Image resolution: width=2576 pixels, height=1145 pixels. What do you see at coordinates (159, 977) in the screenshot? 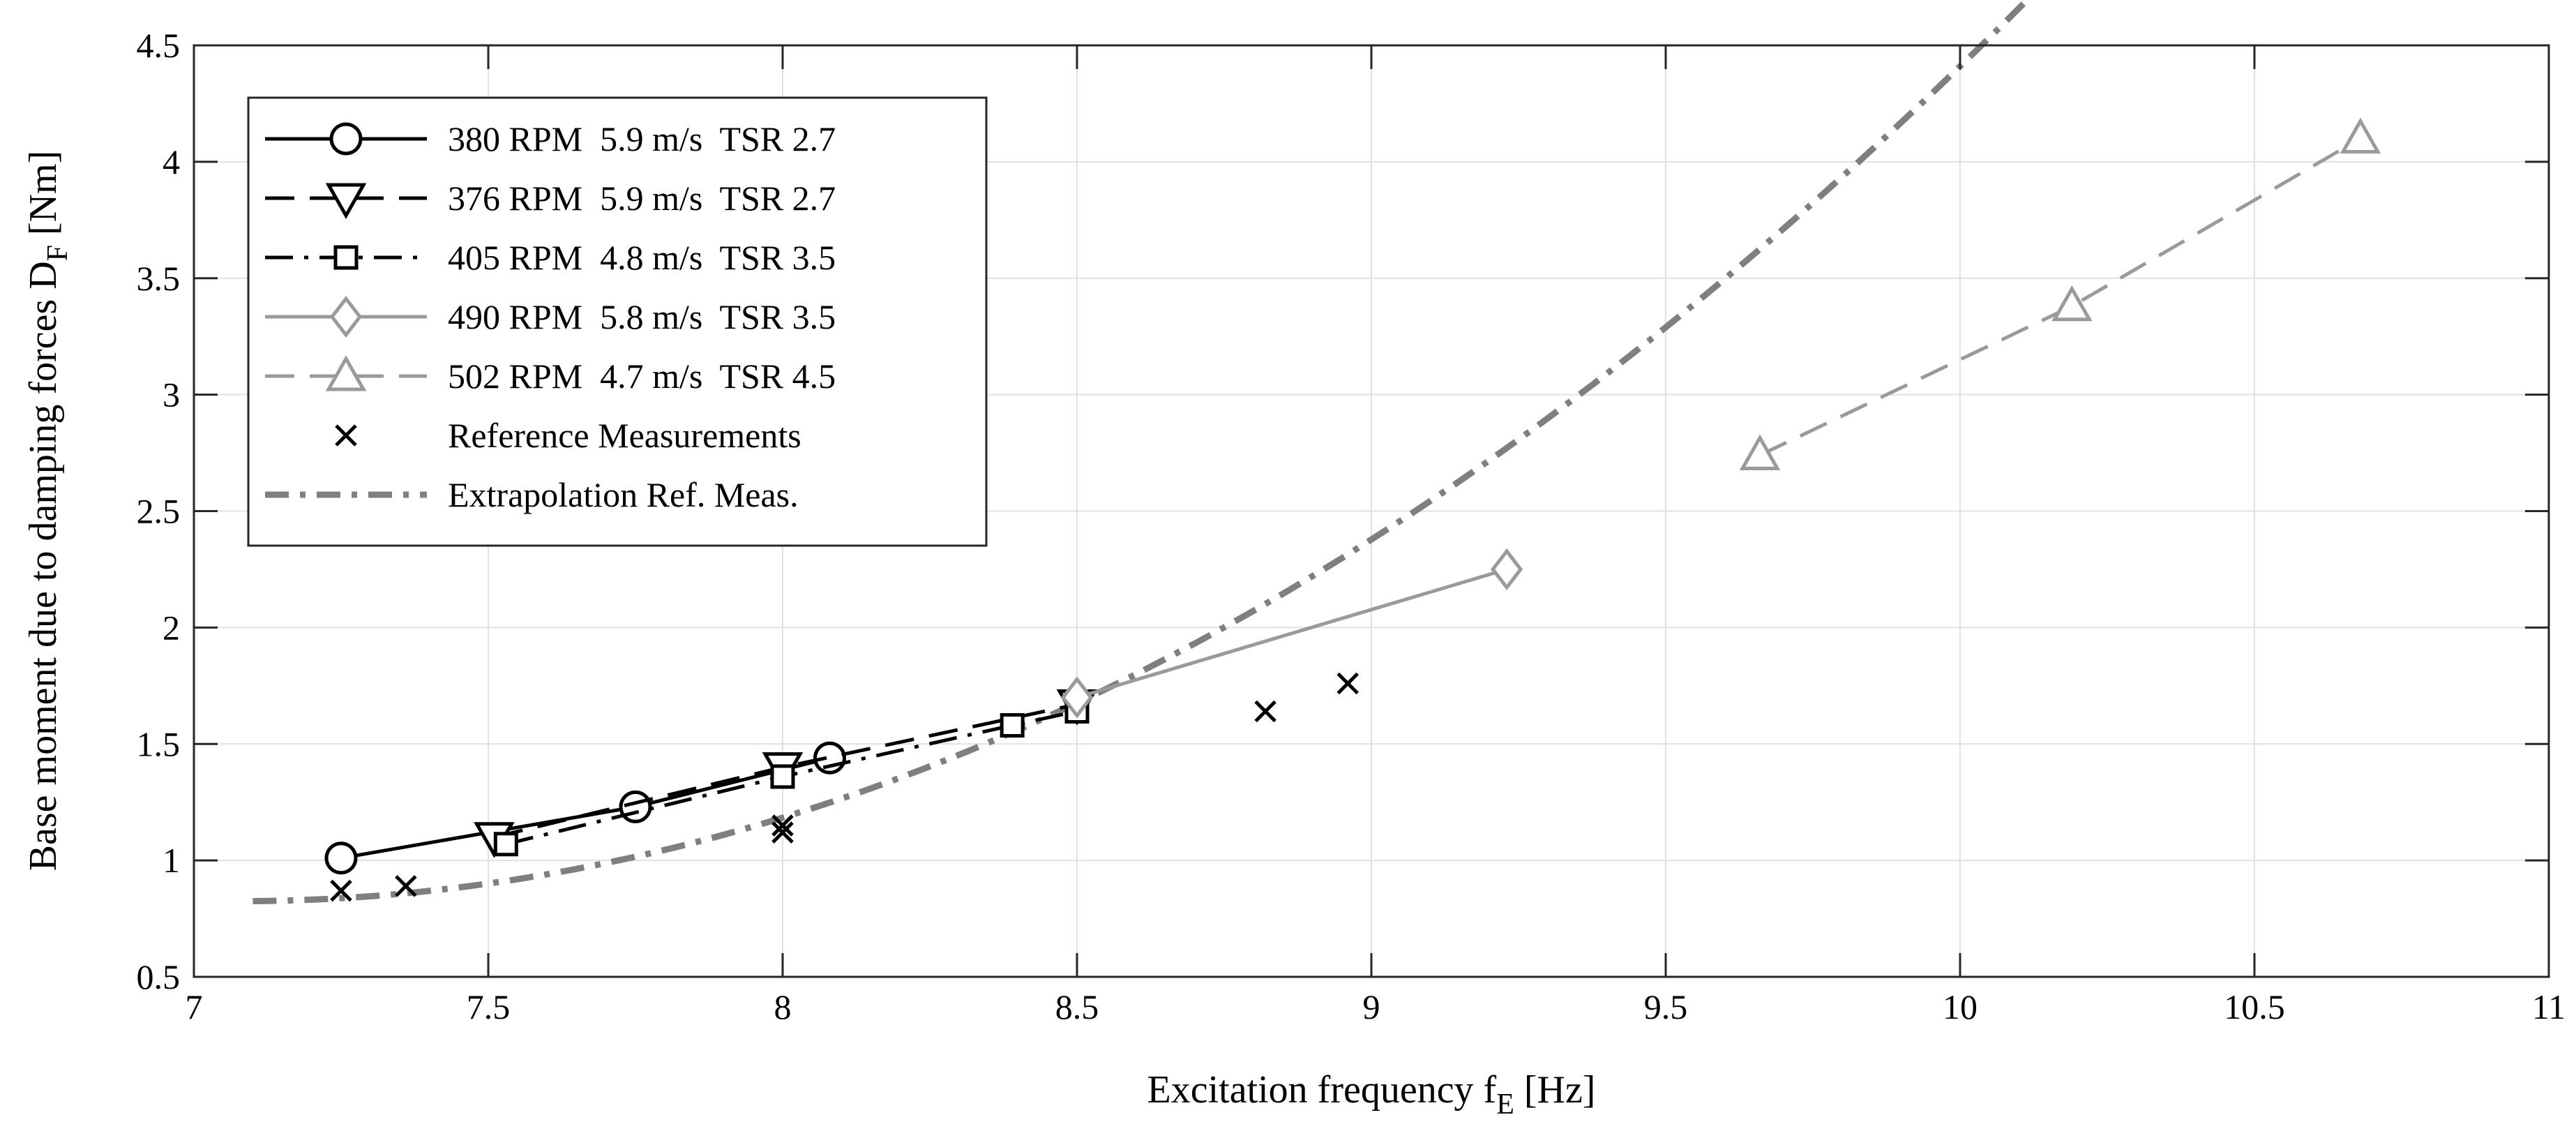
I see `y-tick-label: 0.5` at bounding box center [159, 977].